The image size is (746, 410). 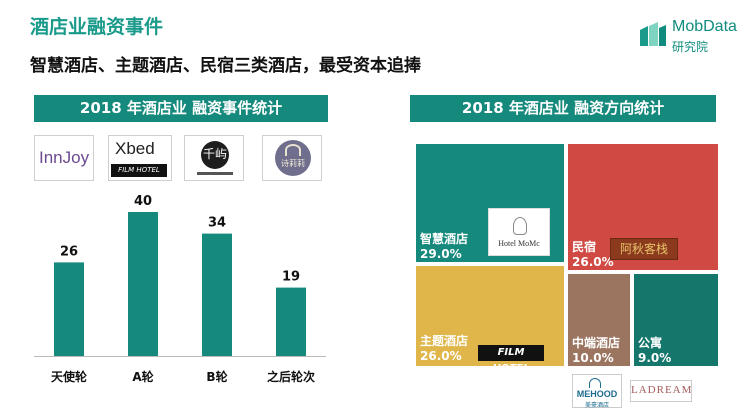 I want to click on brand-logo: MobData 研究院, so click(x=688, y=36).